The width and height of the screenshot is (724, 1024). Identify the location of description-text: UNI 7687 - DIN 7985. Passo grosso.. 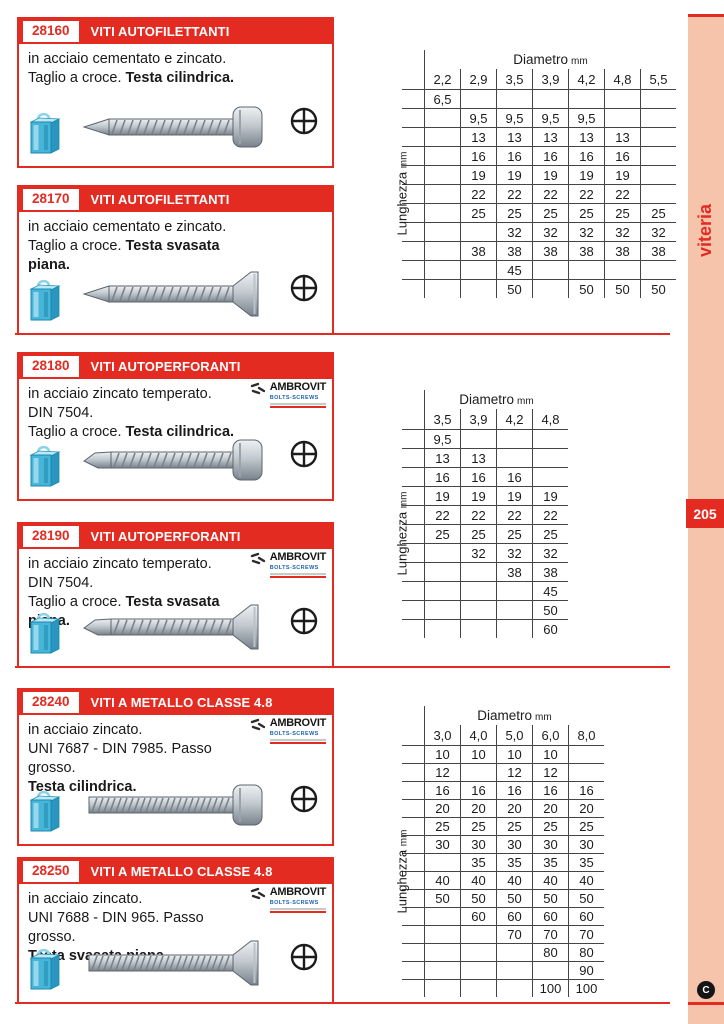
(120, 759).